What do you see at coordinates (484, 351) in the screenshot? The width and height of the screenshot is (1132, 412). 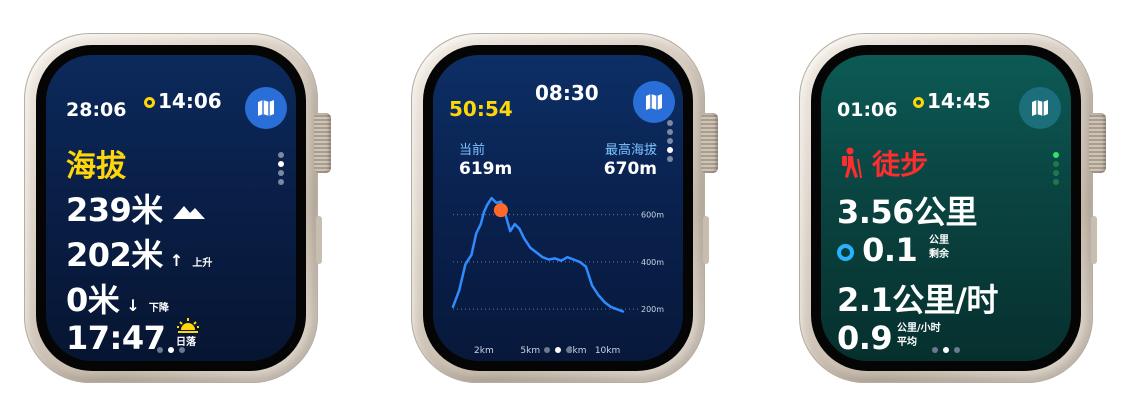 I see `x-tick-label: 2km` at bounding box center [484, 351].